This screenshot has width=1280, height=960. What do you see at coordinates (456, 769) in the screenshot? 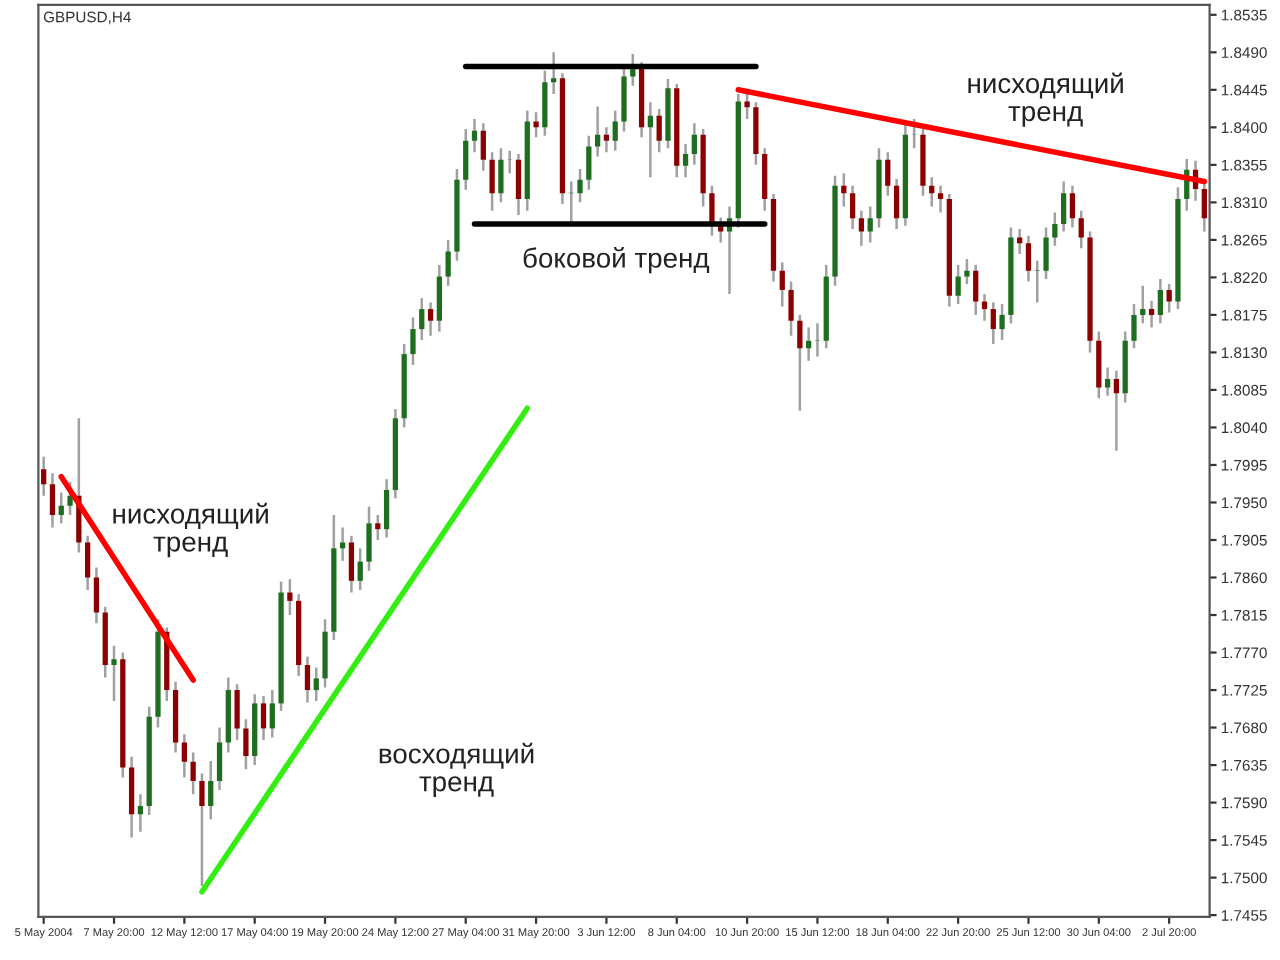
I see `annotation: восходящий тренд` at bounding box center [456, 769].